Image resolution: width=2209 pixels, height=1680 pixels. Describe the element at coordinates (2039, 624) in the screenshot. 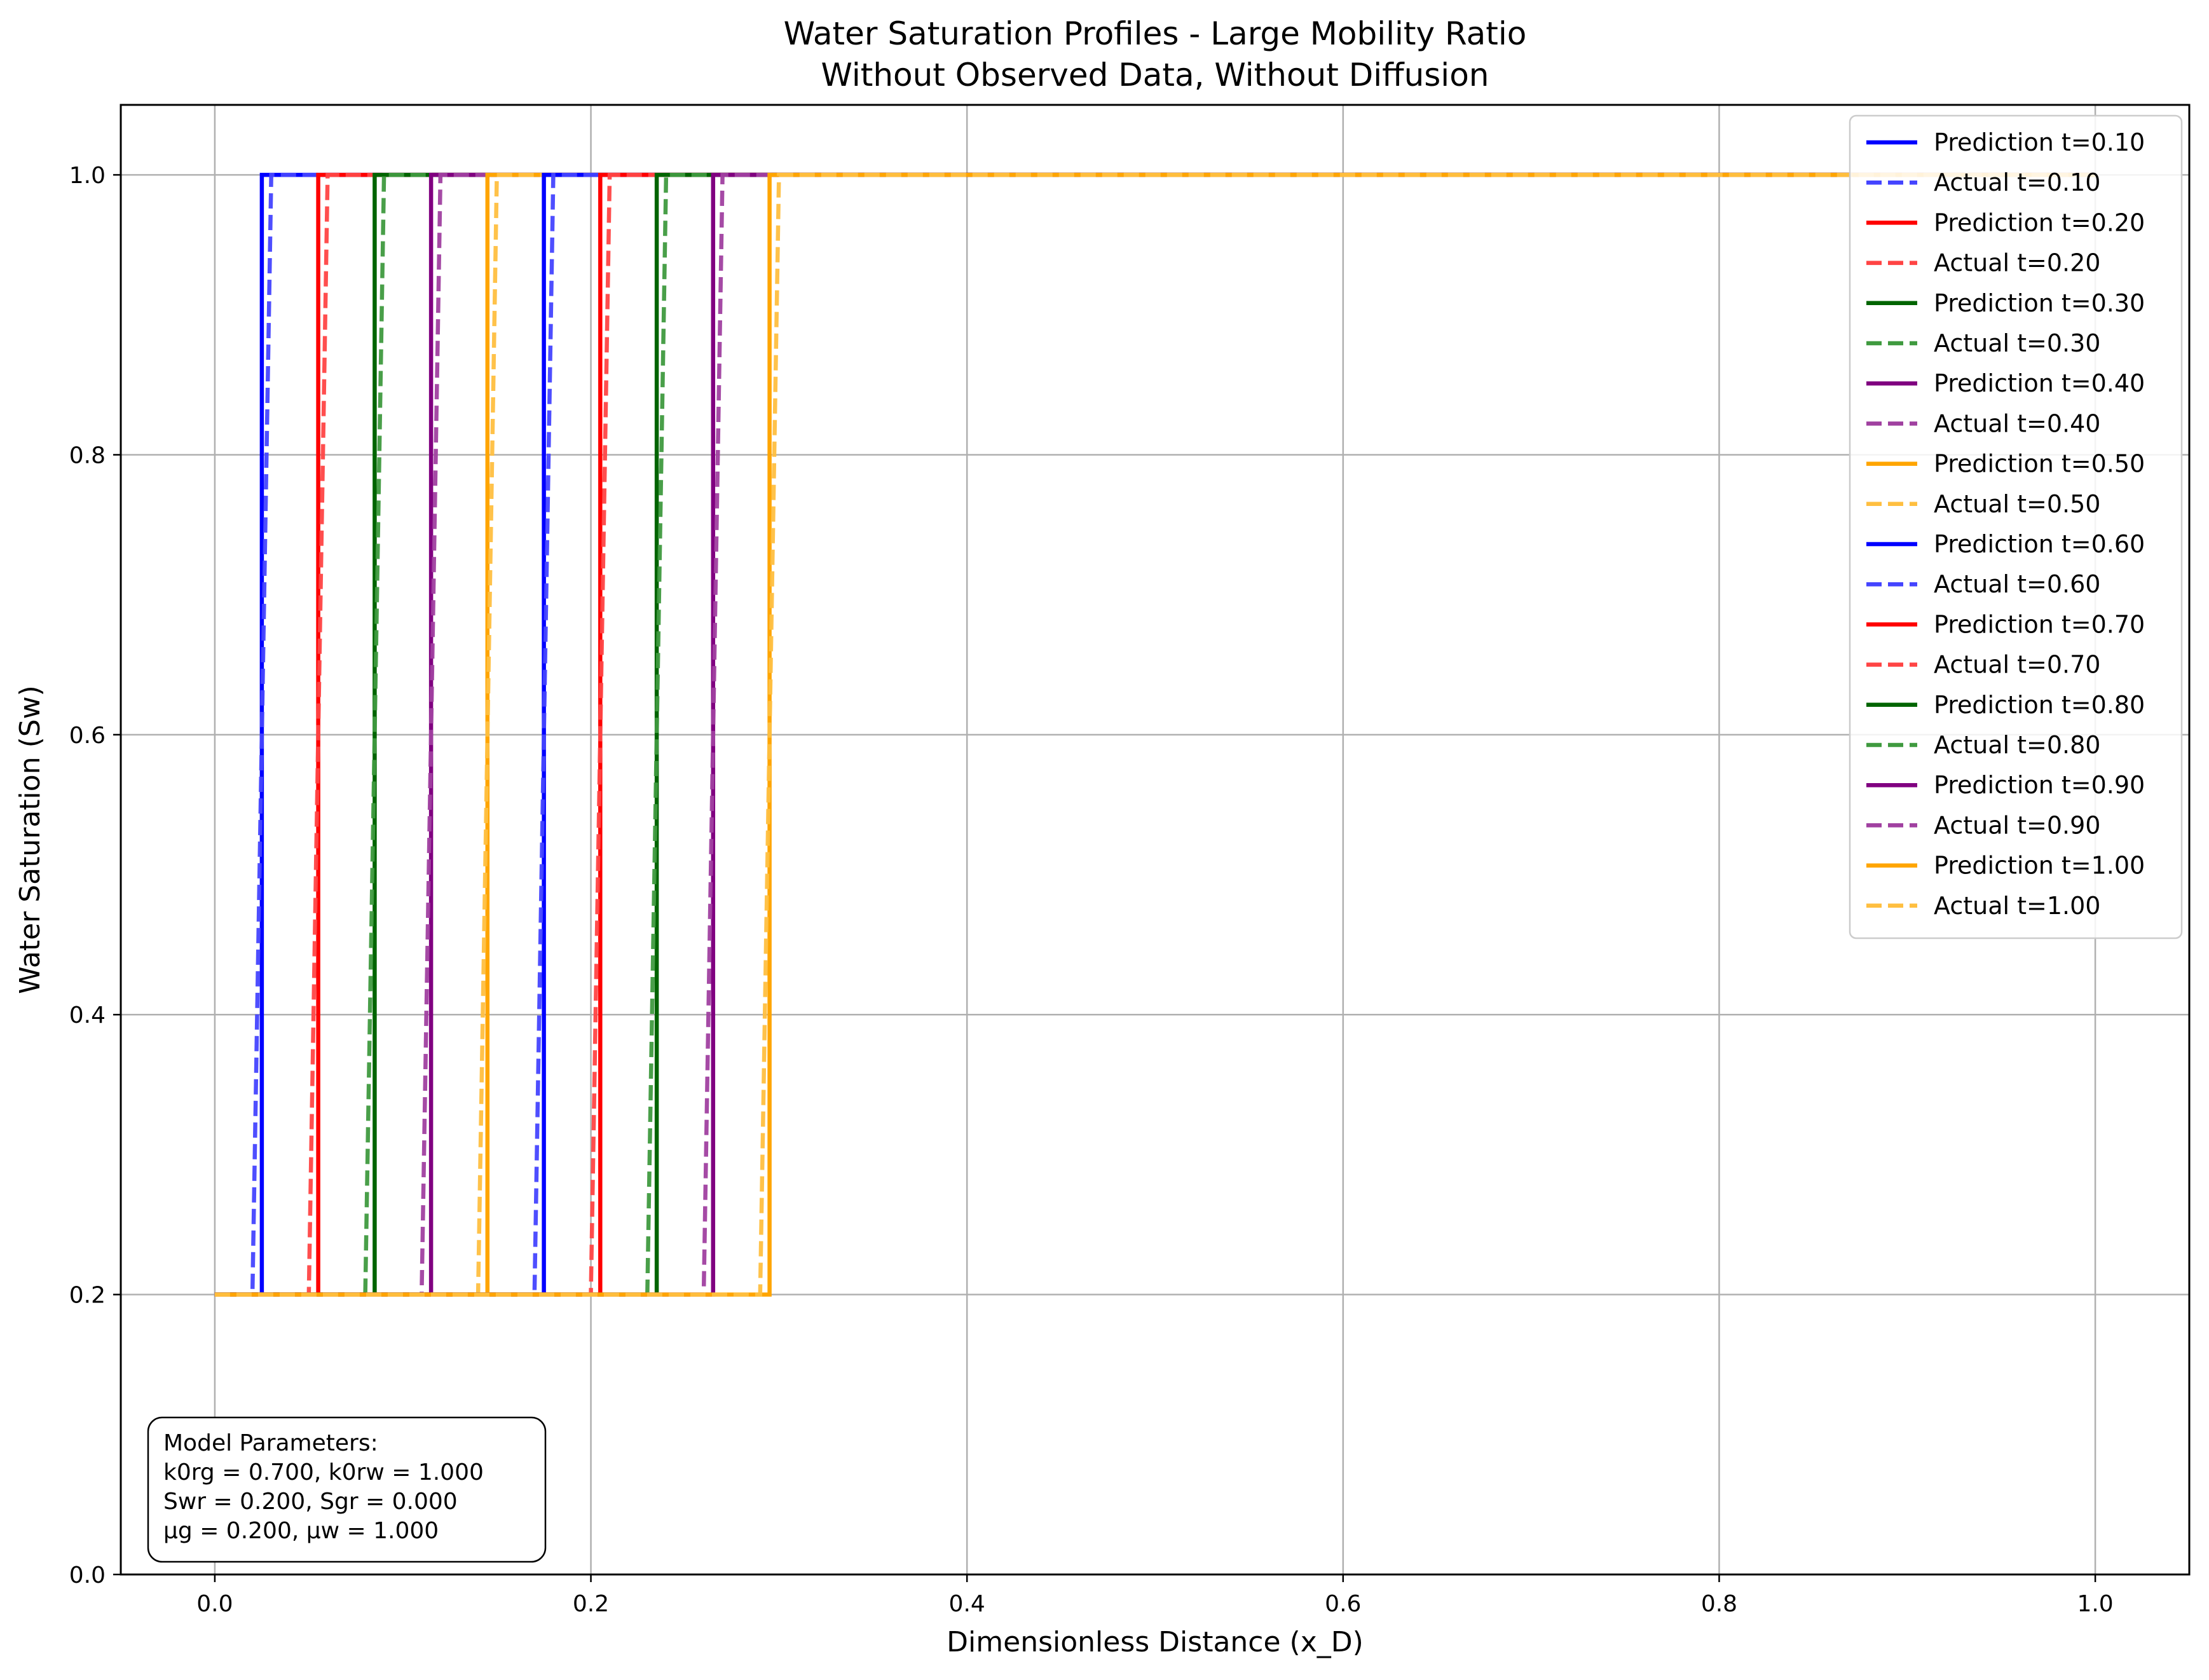

I see `legend-label: Prediction t=0.70` at that location.